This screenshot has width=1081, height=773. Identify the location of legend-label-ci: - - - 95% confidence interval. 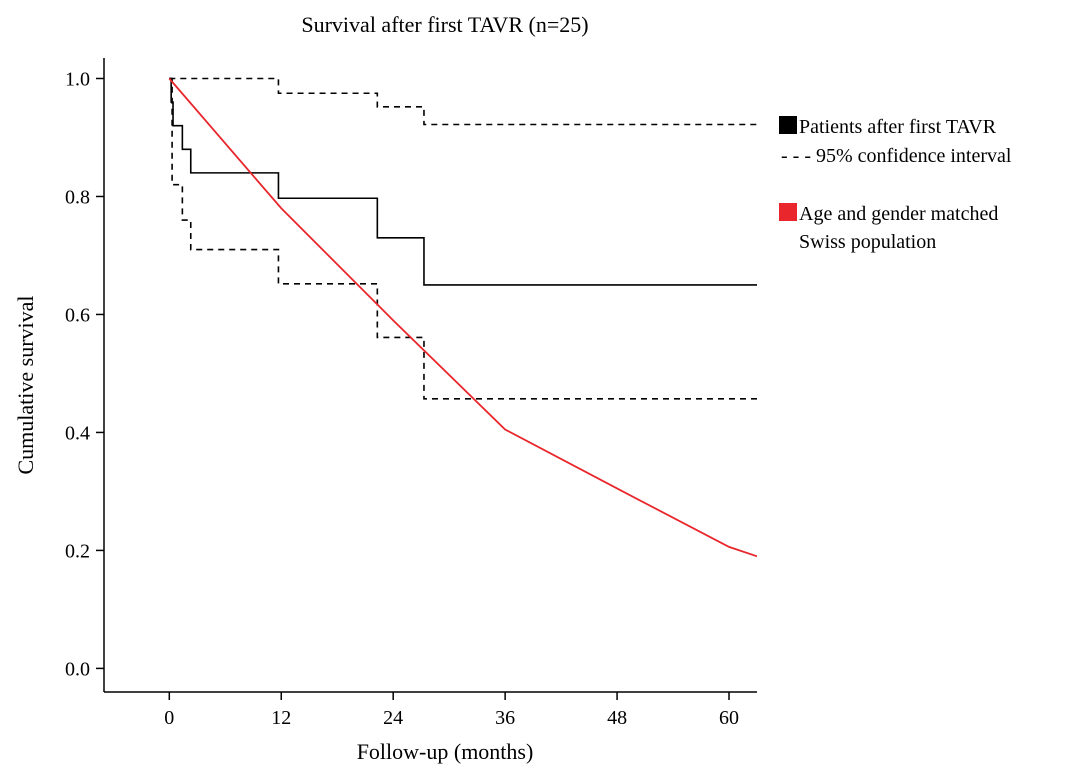
(896, 156).